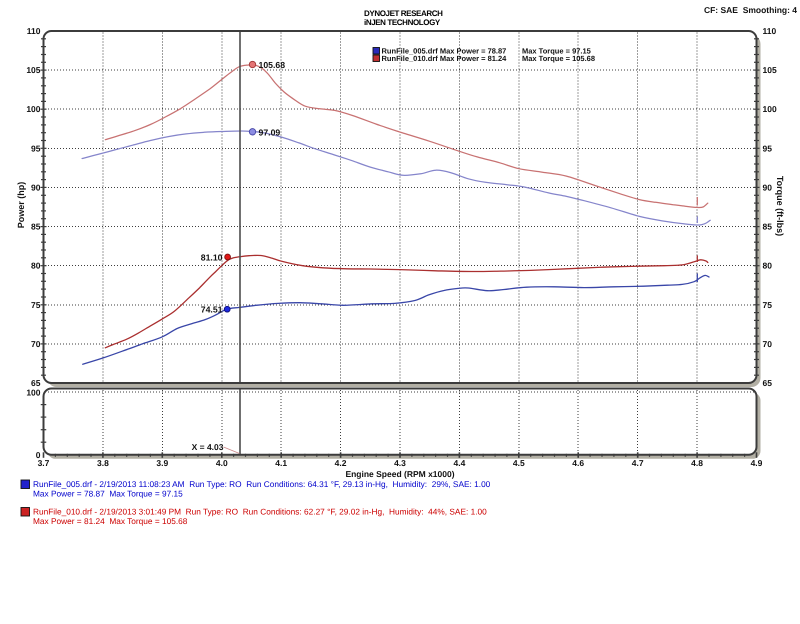  I want to click on svg-text: 4.3, so click(400, 463).